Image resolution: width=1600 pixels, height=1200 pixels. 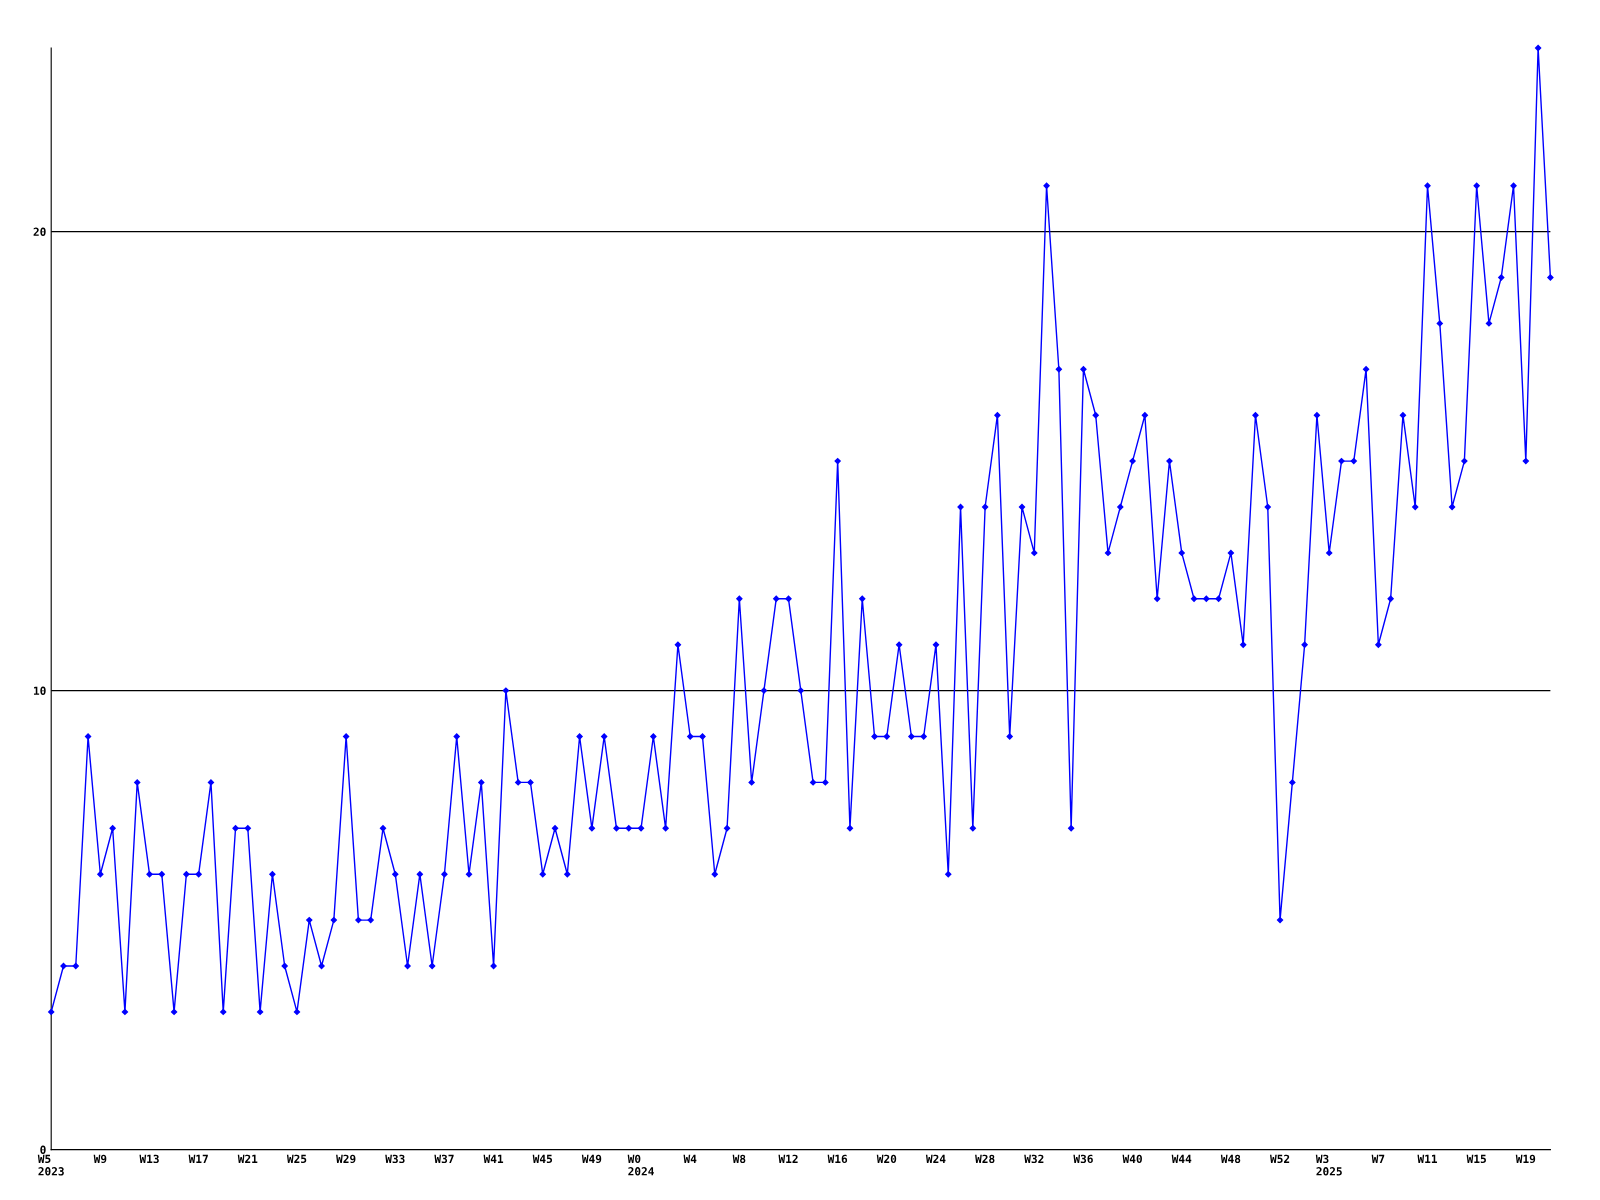 What do you see at coordinates (1034, 1159) in the screenshot?
I see `x-tick-label: W32` at bounding box center [1034, 1159].